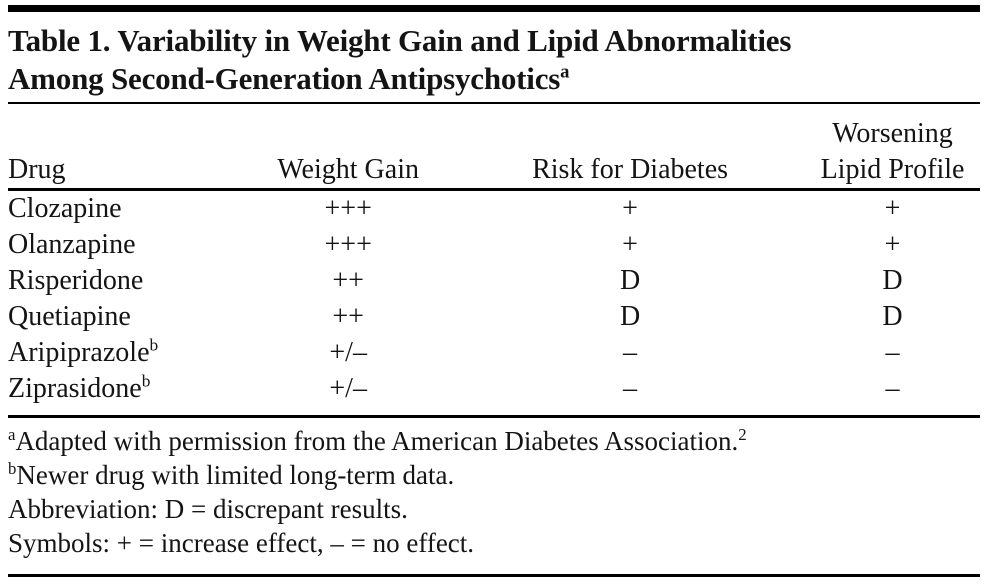 Image resolution: width=988 pixels, height=584 pixels. I want to click on drug-cell: Quetiapine, so click(69, 316).